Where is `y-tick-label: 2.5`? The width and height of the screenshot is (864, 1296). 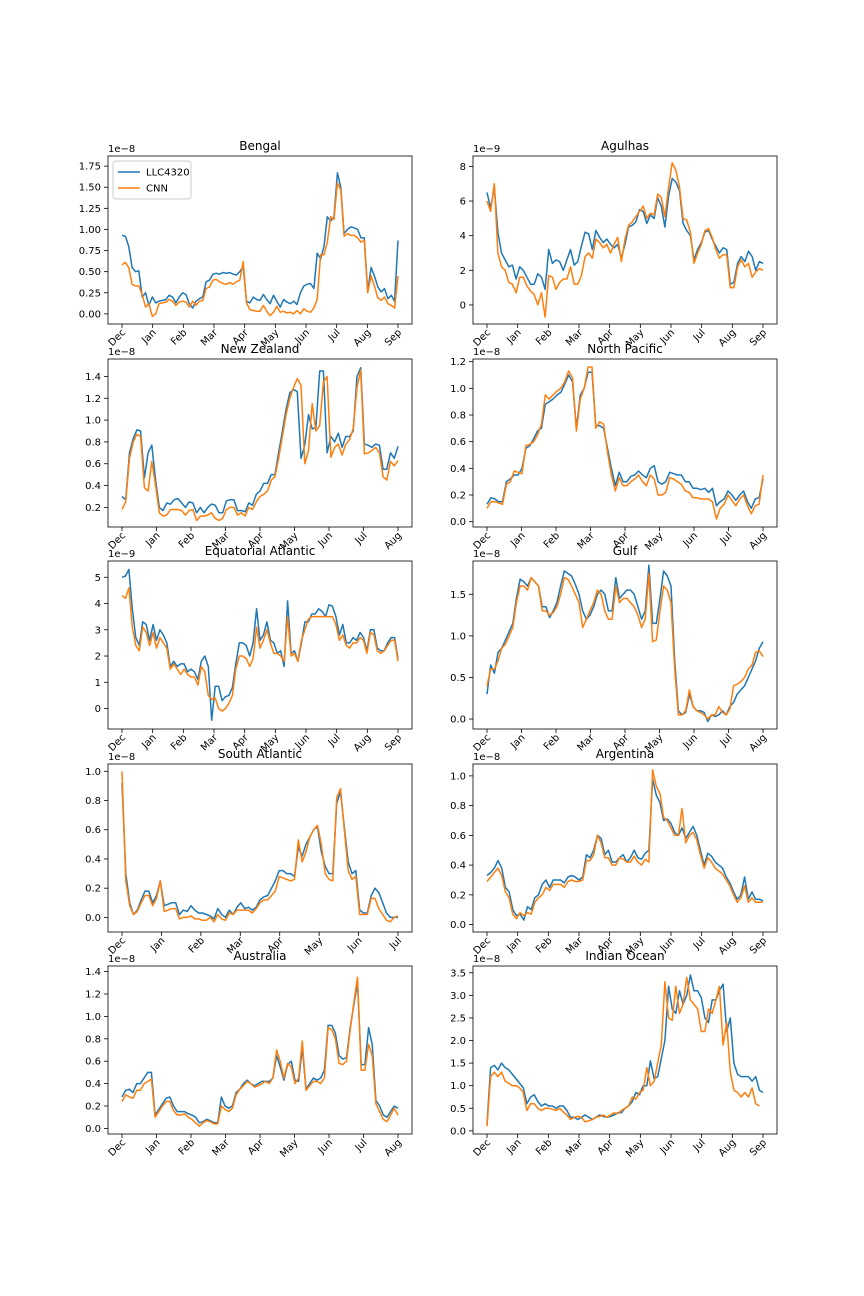 y-tick-label: 2.5 is located at coordinates (458, 1018).